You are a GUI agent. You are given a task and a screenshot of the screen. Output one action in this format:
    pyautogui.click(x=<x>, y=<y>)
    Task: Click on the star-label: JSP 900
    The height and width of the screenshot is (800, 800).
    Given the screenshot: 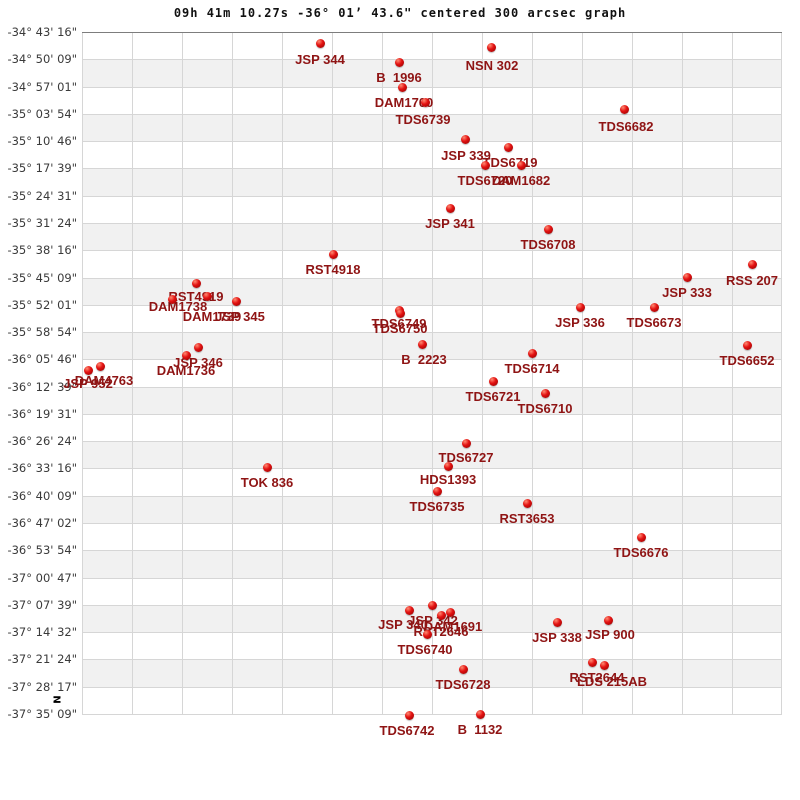 What is the action you would take?
    pyautogui.click(x=610, y=634)
    